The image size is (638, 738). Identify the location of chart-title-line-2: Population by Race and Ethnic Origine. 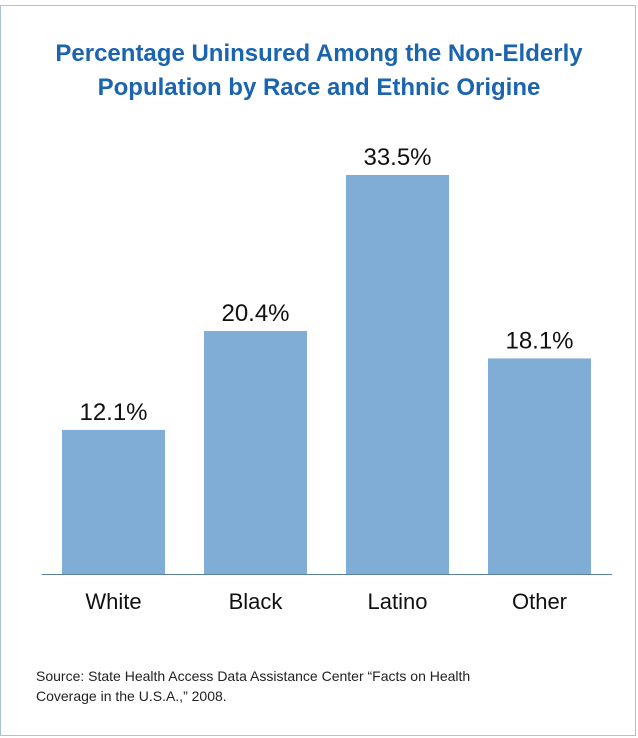
(319, 87).